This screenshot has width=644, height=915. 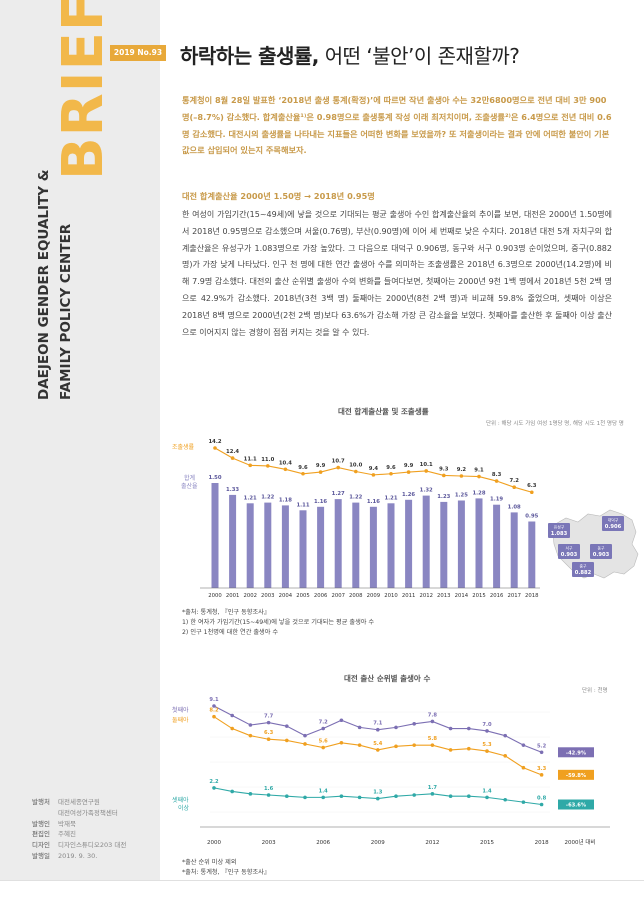 I want to click on series-label: 합계, so click(x=189, y=478).